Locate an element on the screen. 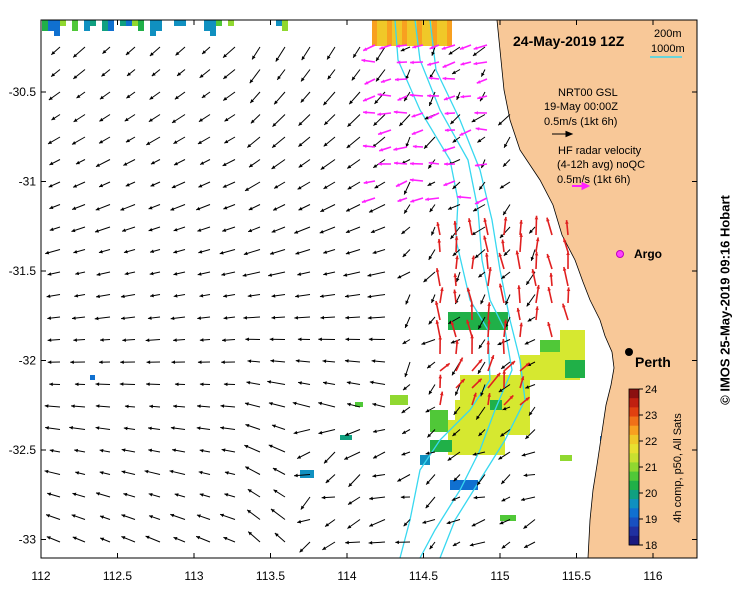  x-tick-label: 114 is located at coordinates (346, 576).